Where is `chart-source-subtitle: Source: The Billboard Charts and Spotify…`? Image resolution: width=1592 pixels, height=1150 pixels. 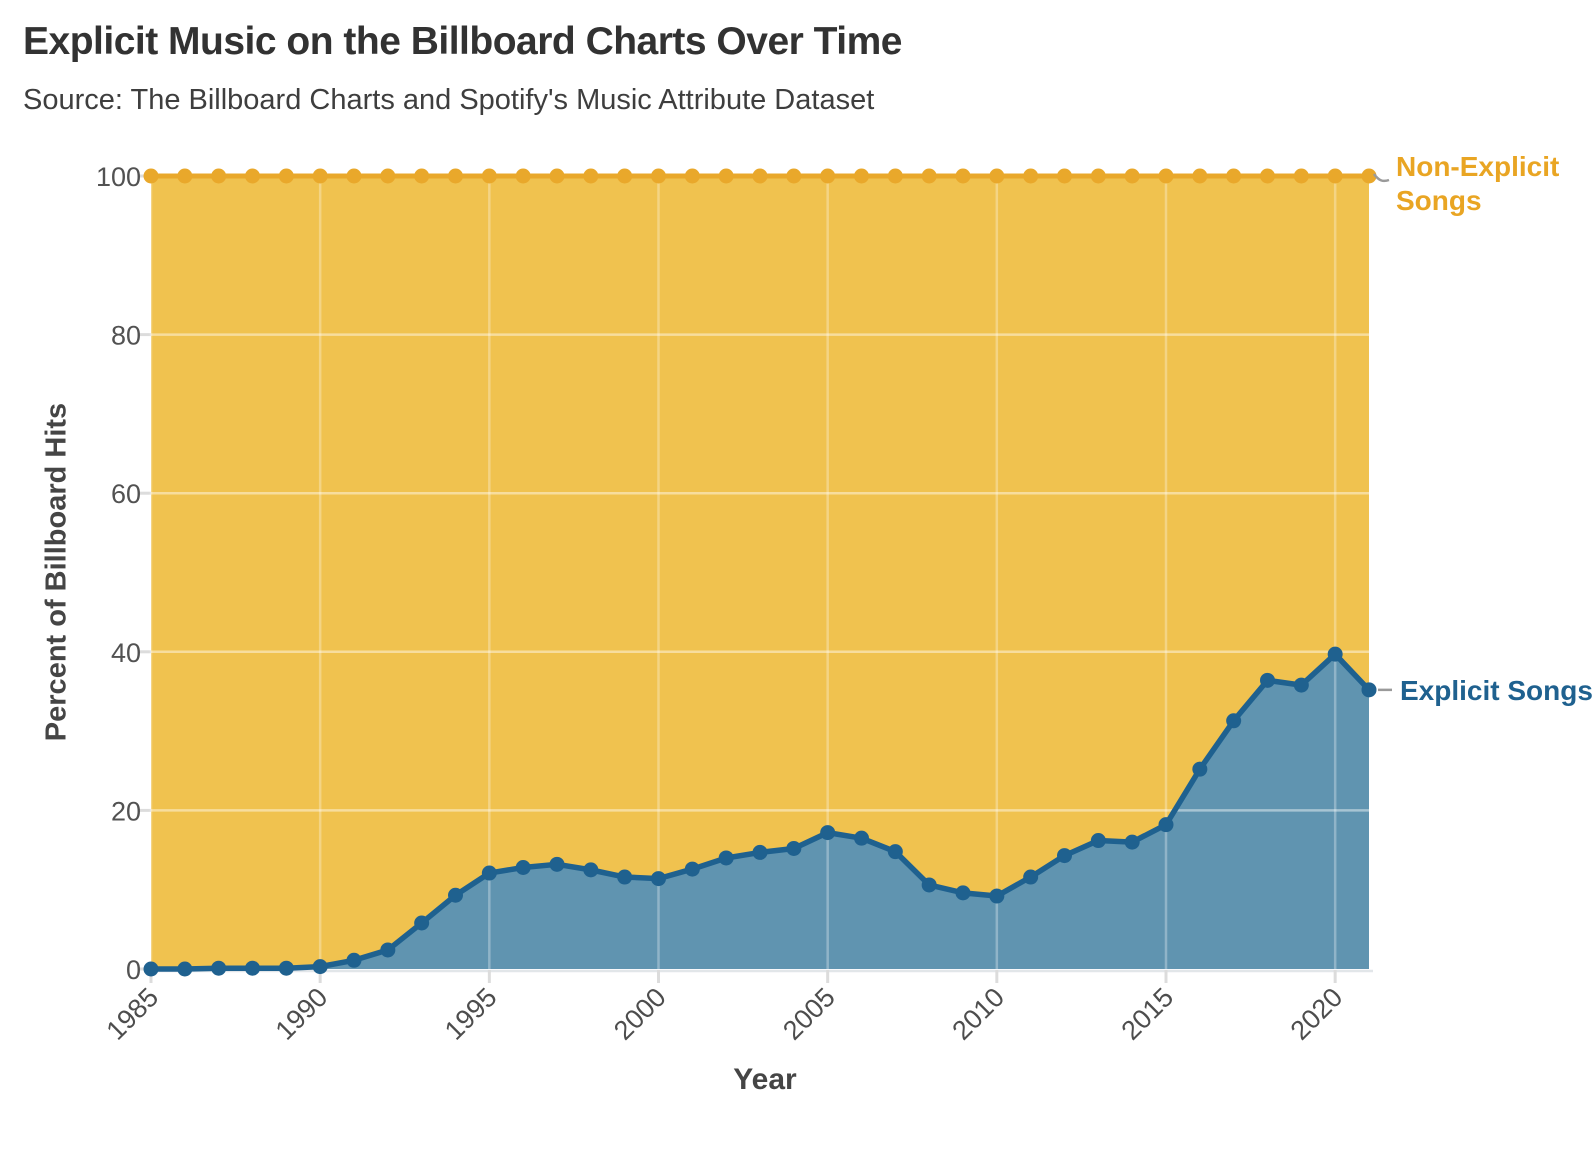
chart-source-subtitle: Source: The Billboard Charts and Spotify… is located at coordinates (449, 100).